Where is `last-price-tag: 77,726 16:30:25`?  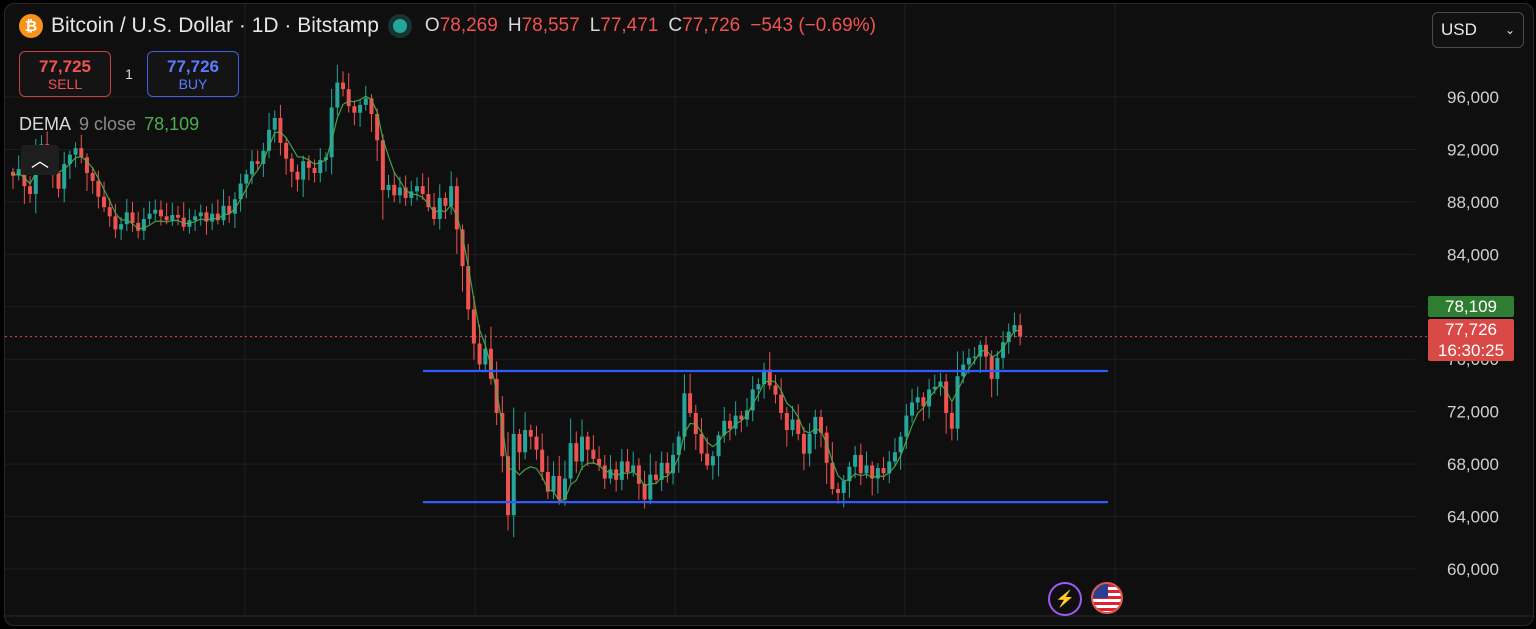 last-price-tag: 77,726 16:30:25 is located at coordinates (1471, 340).